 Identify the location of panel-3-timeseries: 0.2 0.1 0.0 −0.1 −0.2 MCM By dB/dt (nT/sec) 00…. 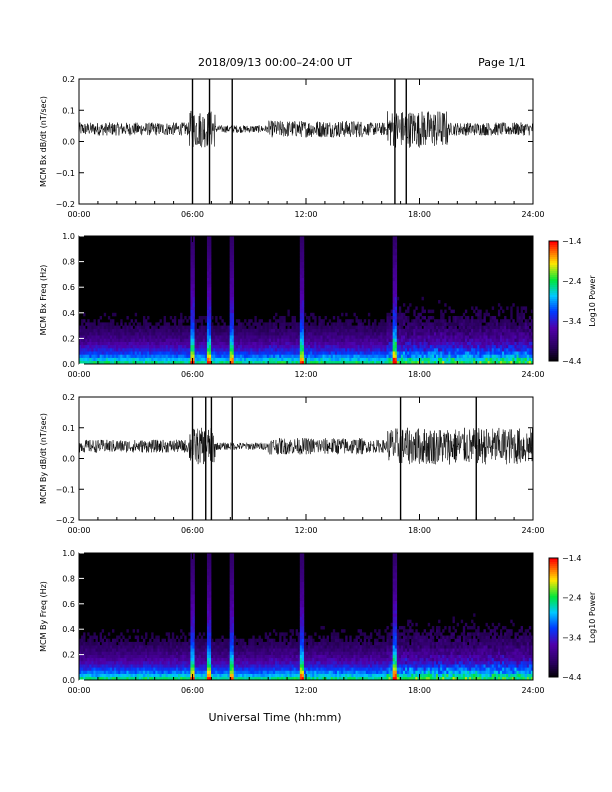
(292, 464).